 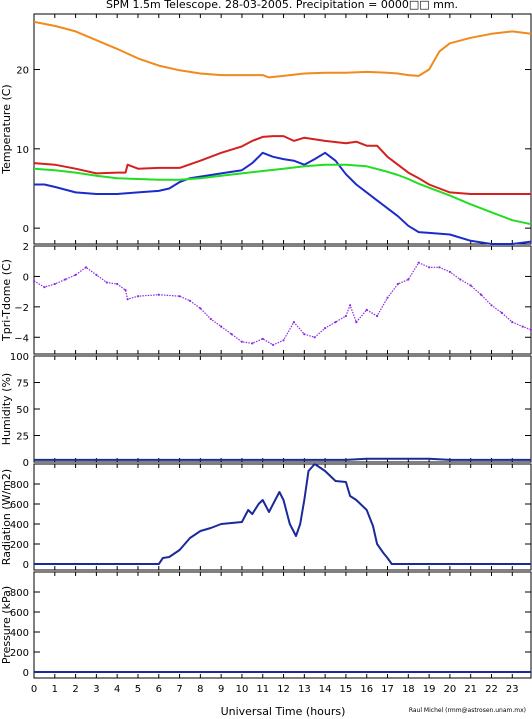 What do you see at coordinates (282, 303) in the screenshot?
I see `series-line-purple` at bounding box center [282, 303].